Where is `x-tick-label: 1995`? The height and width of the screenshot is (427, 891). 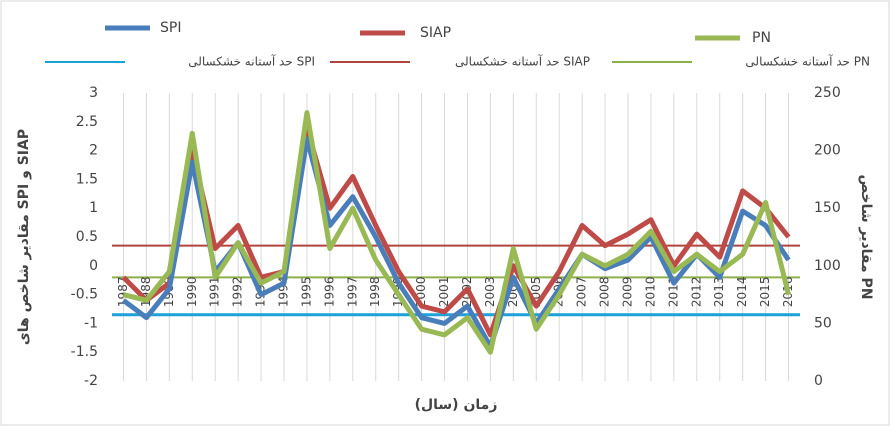 x-tick-label: 1995 is located at coordinates (306, 292).